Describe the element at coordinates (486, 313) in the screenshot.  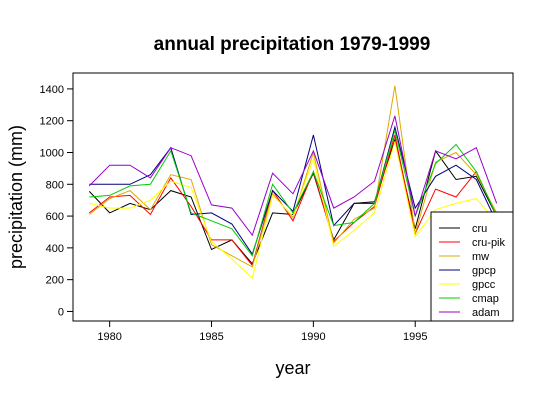
I see `legend-label: adam` at that location.